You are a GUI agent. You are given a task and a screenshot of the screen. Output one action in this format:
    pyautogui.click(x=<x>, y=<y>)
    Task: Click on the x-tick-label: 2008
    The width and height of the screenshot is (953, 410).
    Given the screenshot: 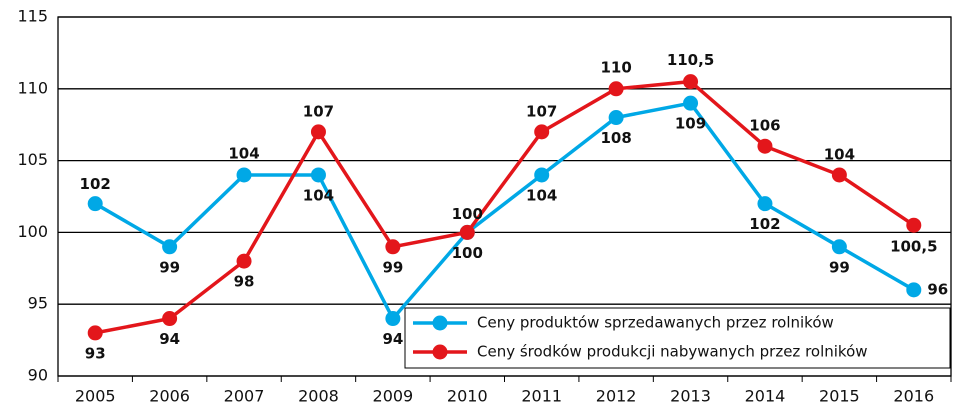 What is the action you would take?
    pyautogui.click(x=318, y=396)
    